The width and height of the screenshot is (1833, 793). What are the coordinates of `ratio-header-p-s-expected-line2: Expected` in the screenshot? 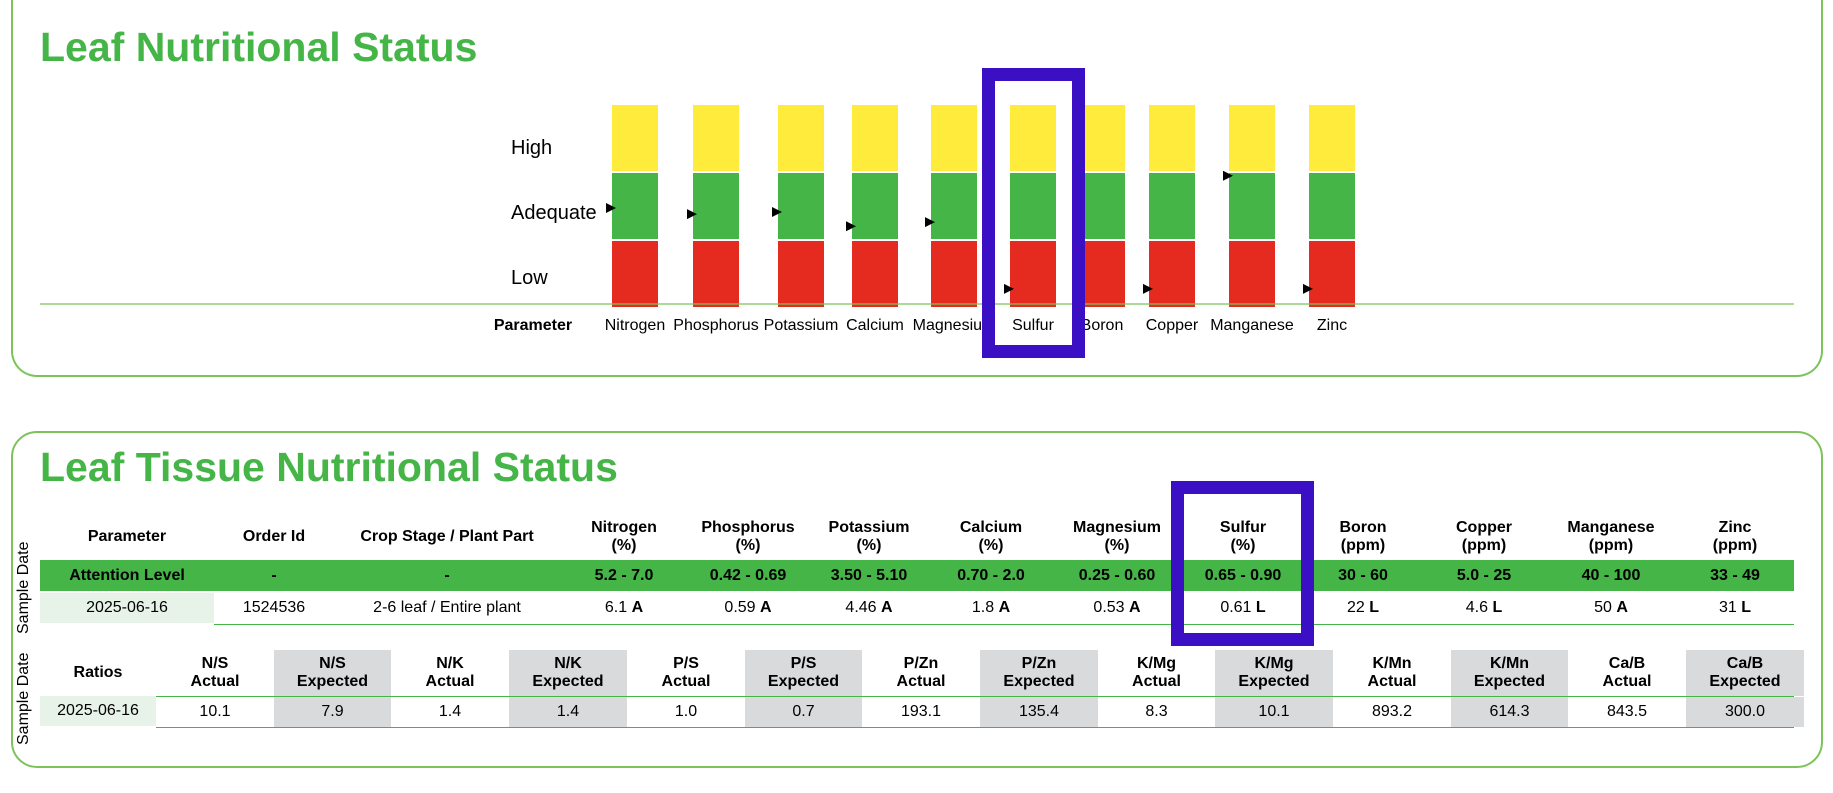 It's located at (803, 681).